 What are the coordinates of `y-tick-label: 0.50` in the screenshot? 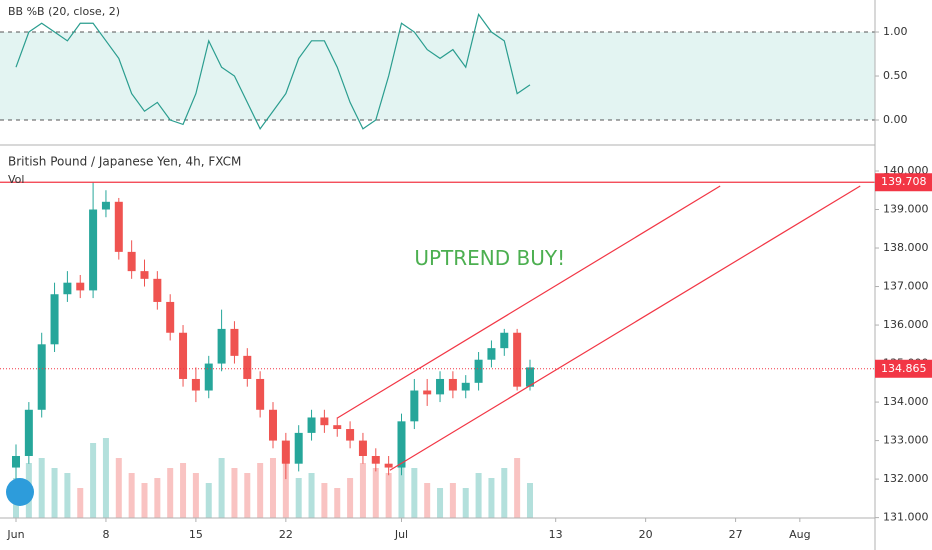 It's located at (895, 75).